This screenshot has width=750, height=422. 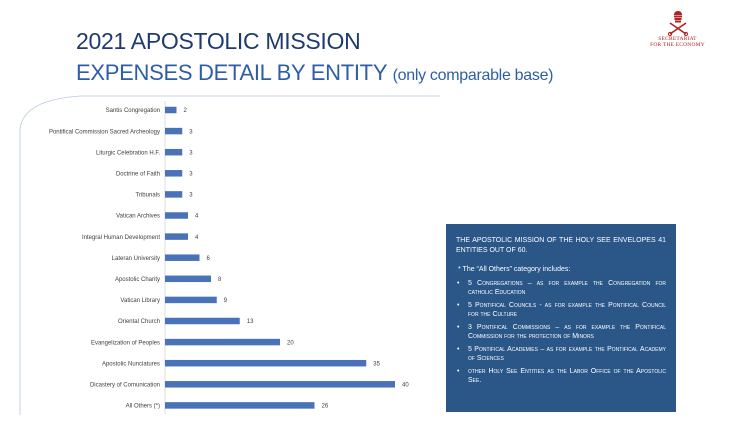 What do you see at coordinates (290, 343) in the screenshot?
I see `value-label: 20` at bounding box center [290, 343].